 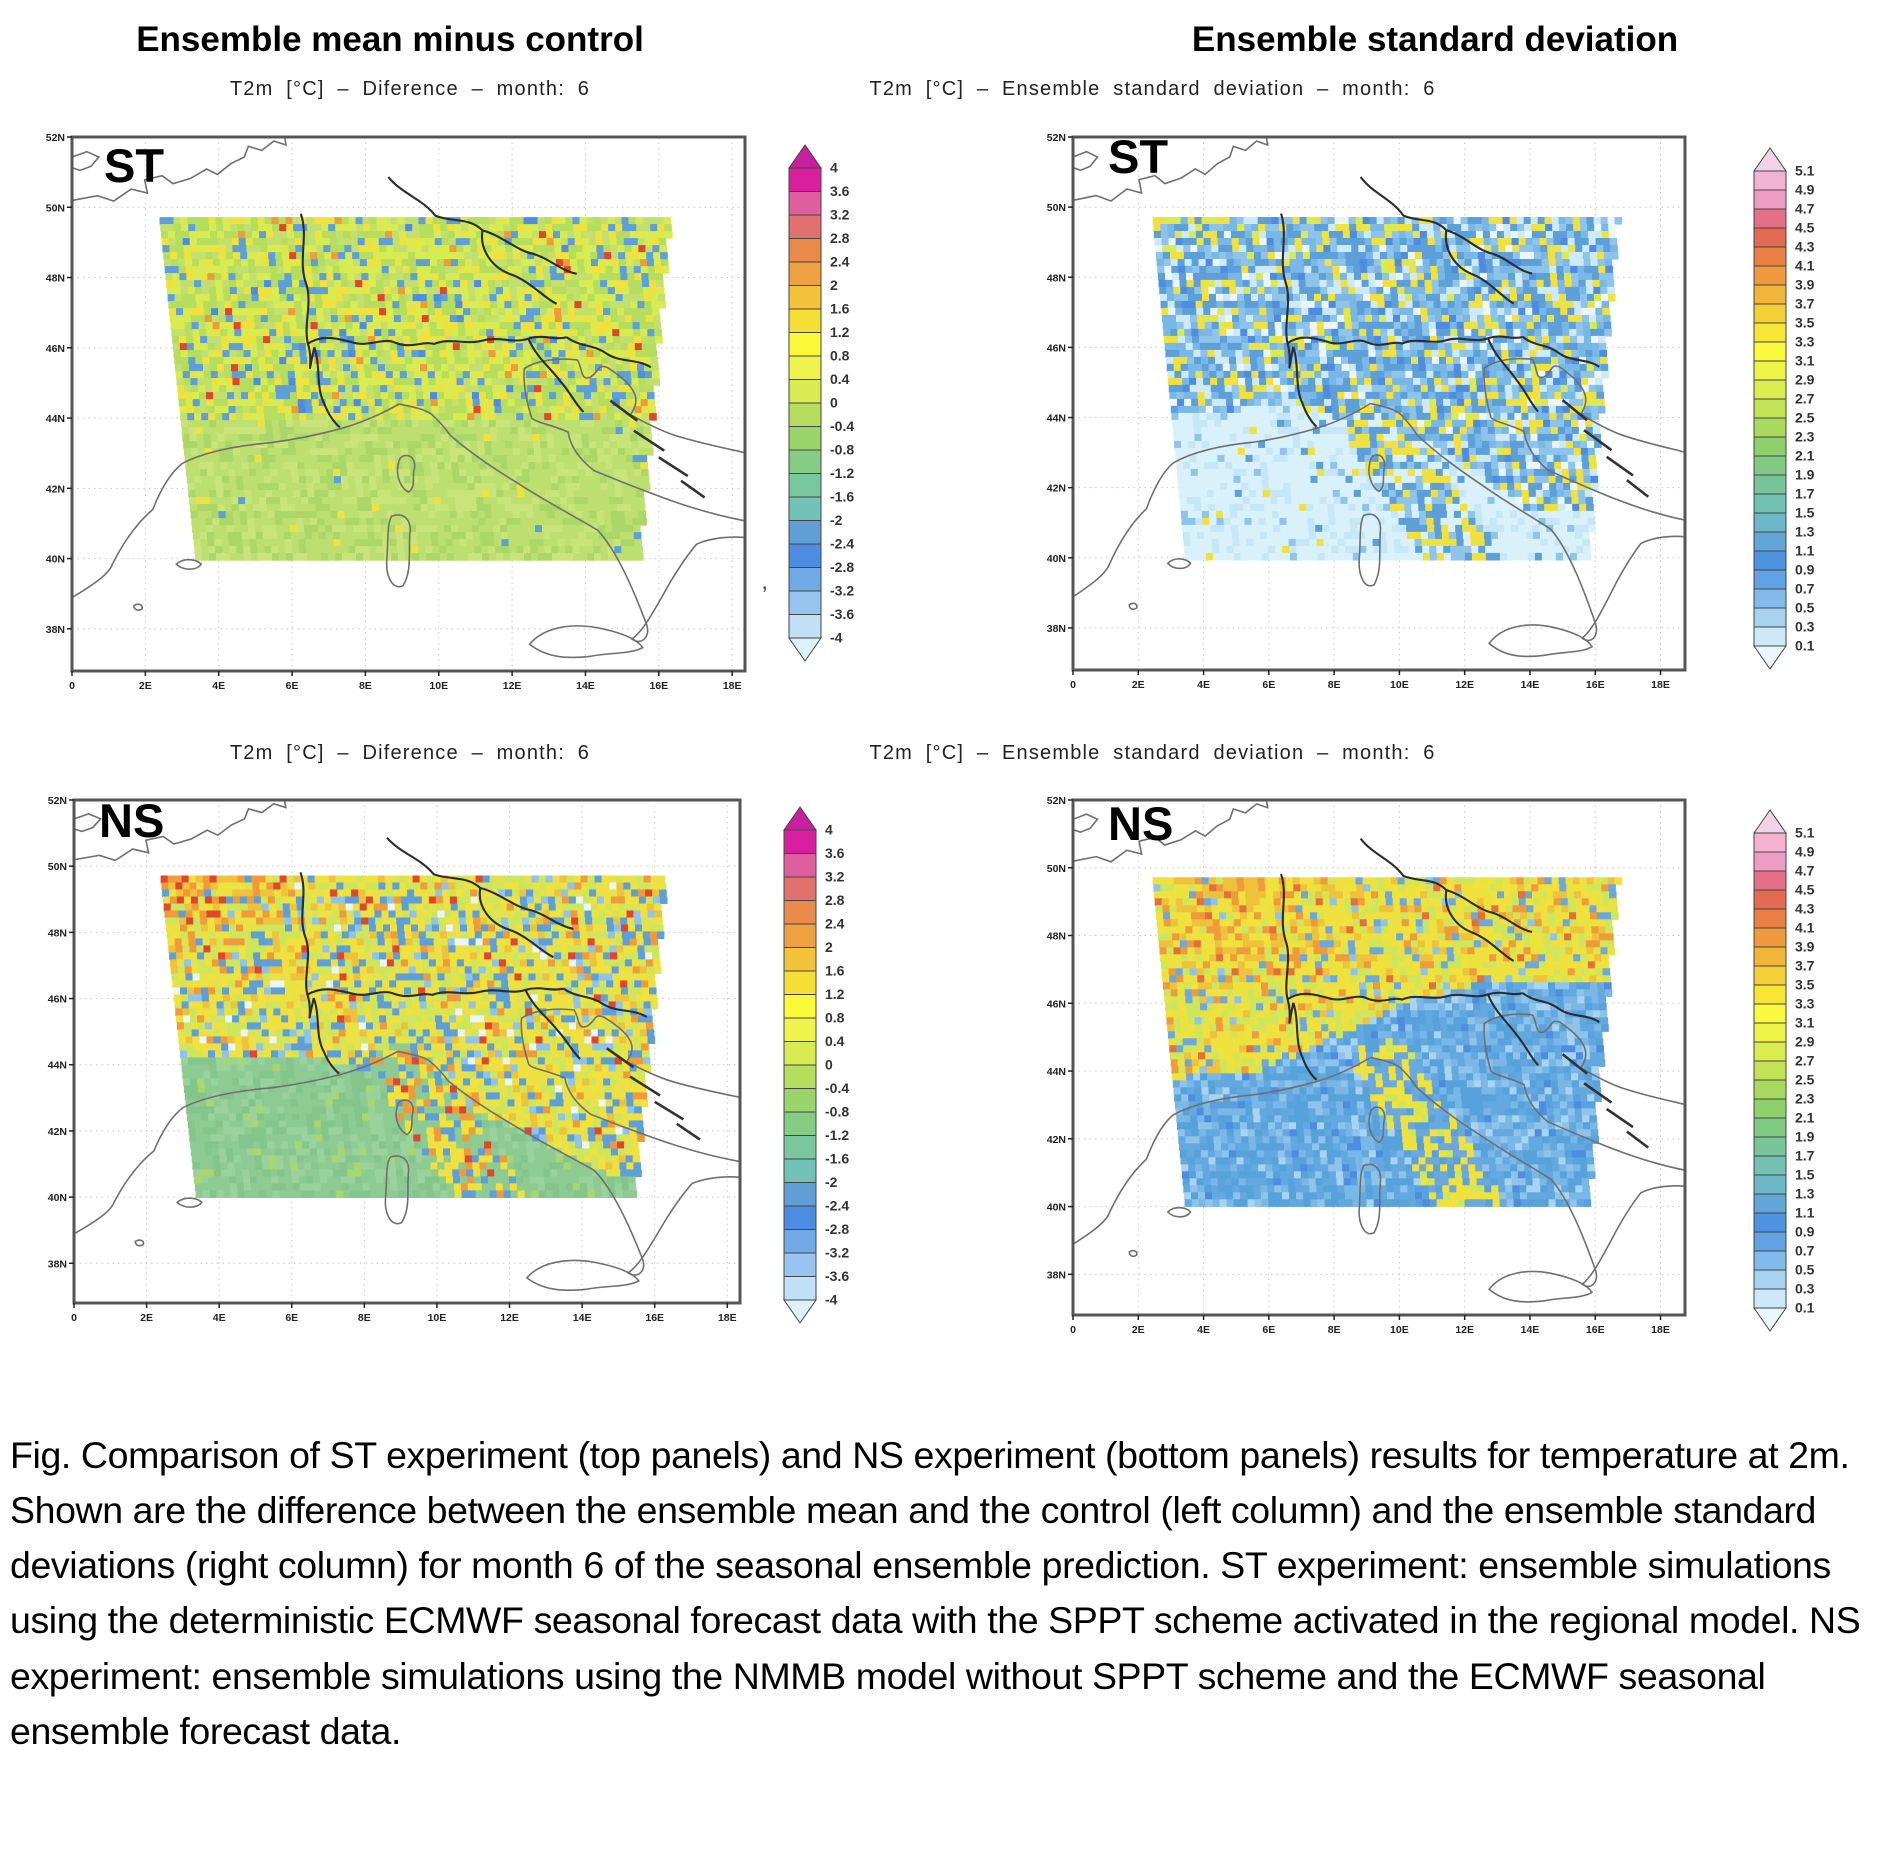 I want to click on colorbar-tick-label: 5.1, so click(x=1805, y=171).